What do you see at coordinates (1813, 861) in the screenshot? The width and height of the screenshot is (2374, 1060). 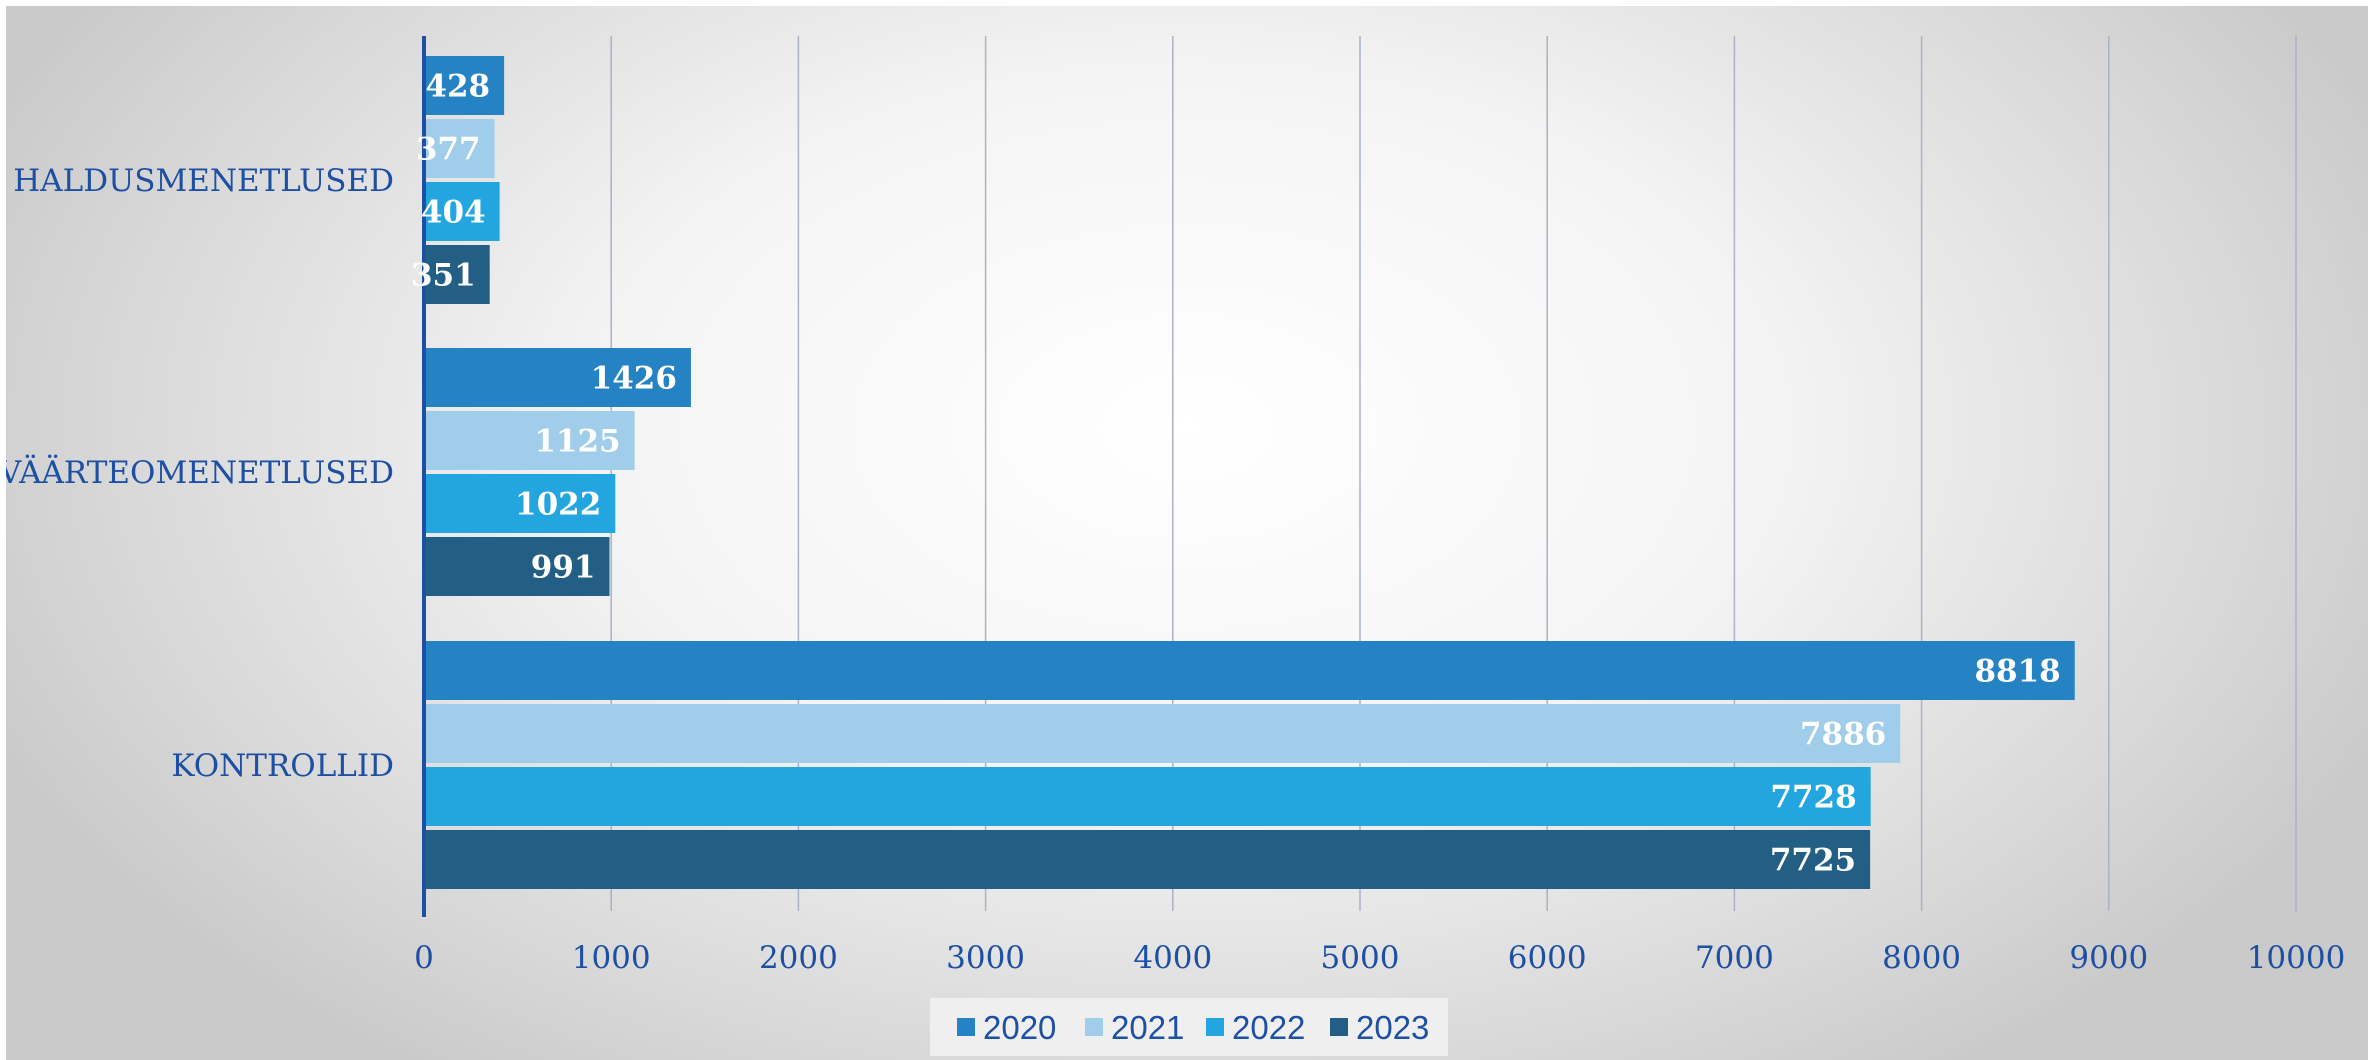 I see `bar-value-label: 7725` at bounding box center [1813, 861].